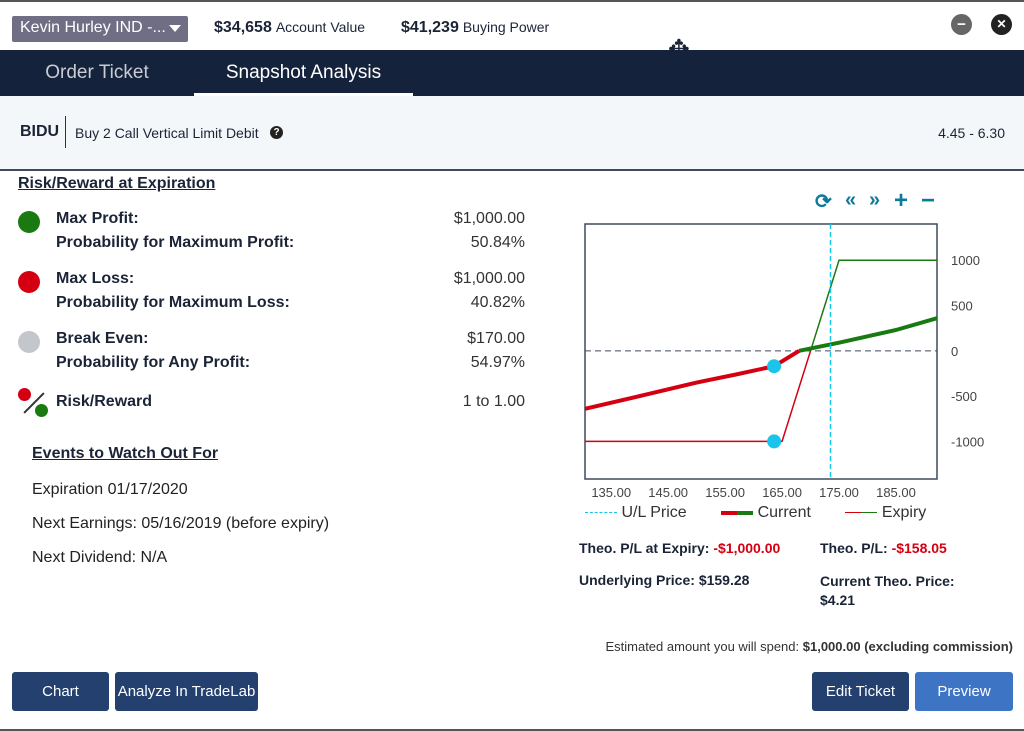 The width and height of the screenshot is (1024, 731). I want to click on neutral-face-icon, so click(29, 342).